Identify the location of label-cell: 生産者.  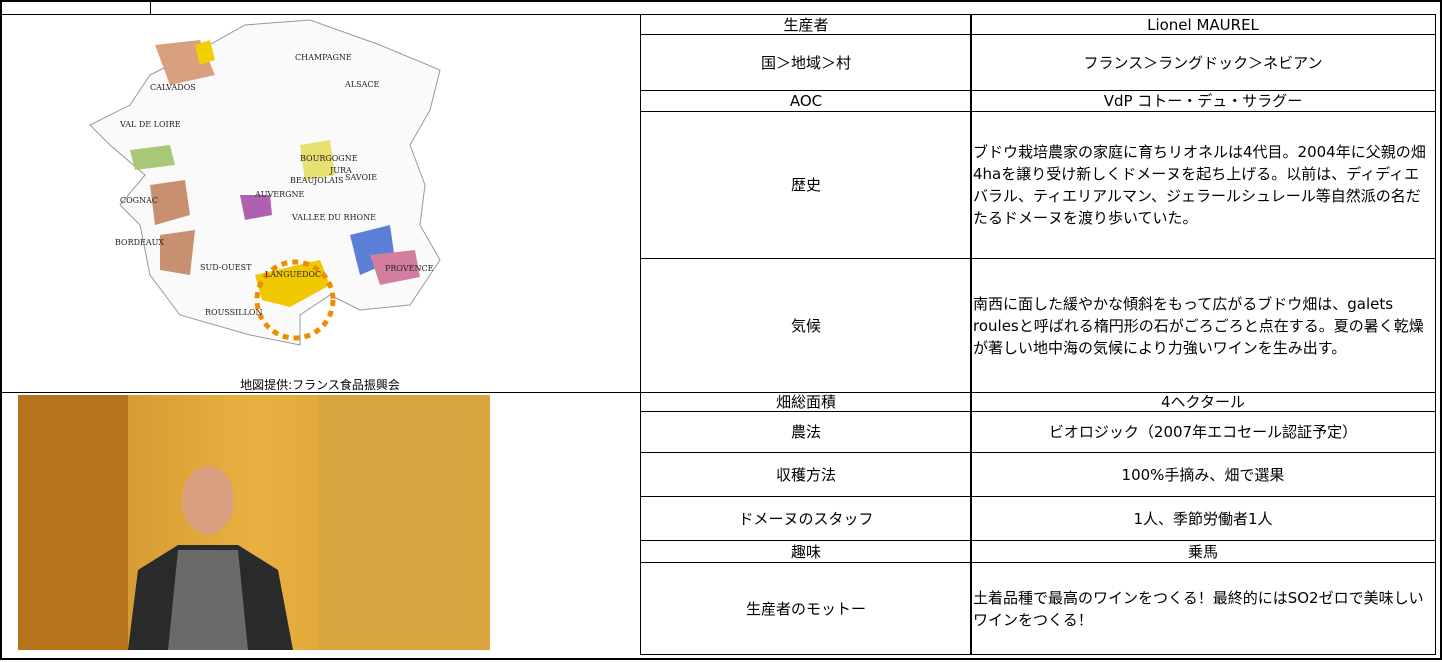
(806, 24).